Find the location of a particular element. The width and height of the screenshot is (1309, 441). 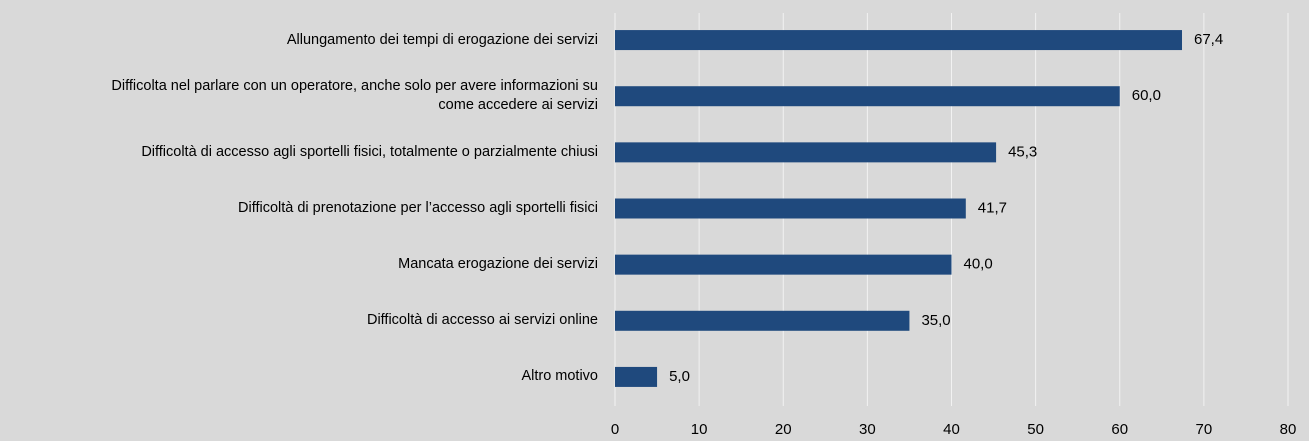

x-tick-label: 30 is located at coordinates (867, 429).